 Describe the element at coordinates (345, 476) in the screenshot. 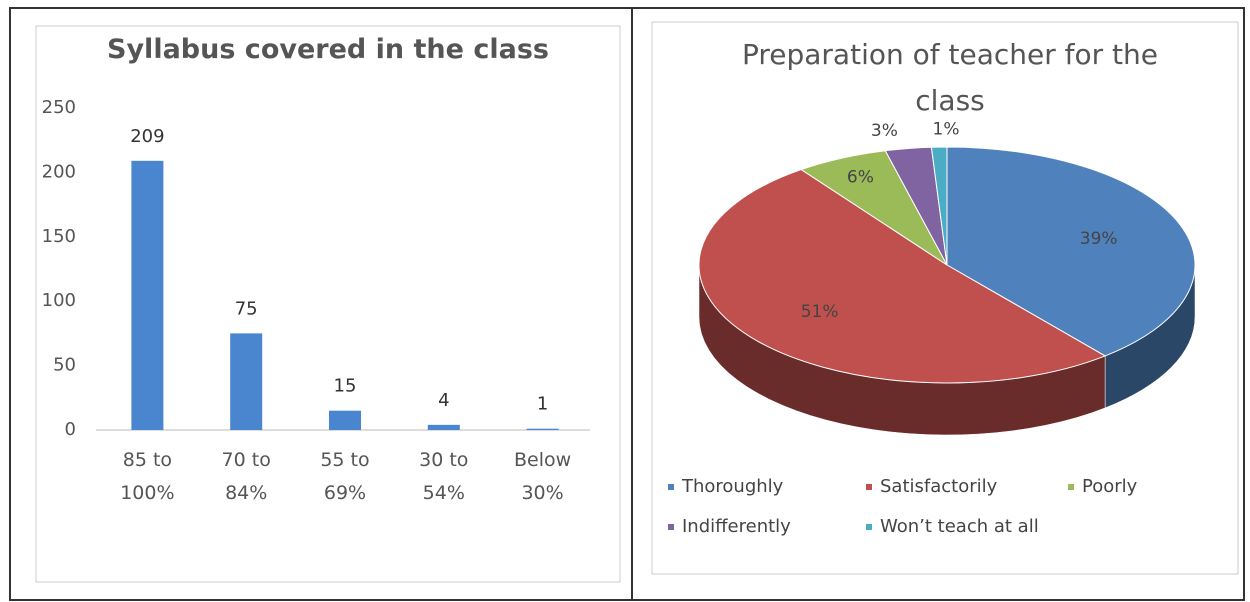

I see `x-tick-label: 55 to 69%` at that location.